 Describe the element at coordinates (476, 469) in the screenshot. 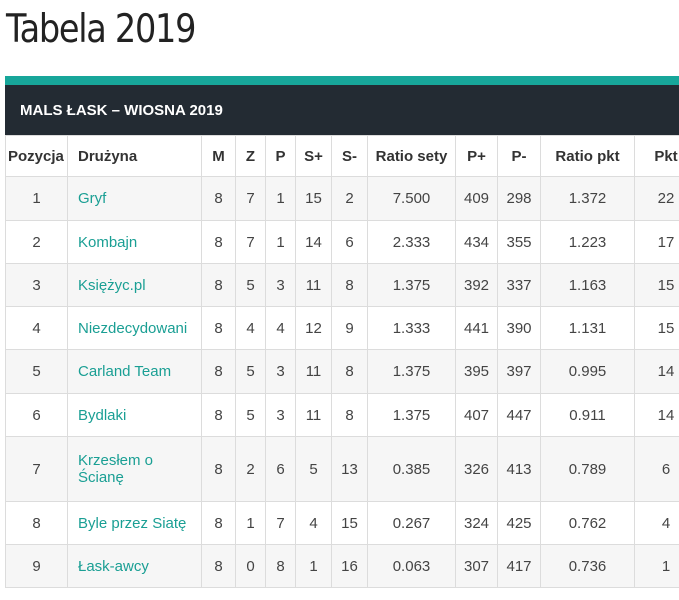

I see `cell-points-won: 326` at that location.